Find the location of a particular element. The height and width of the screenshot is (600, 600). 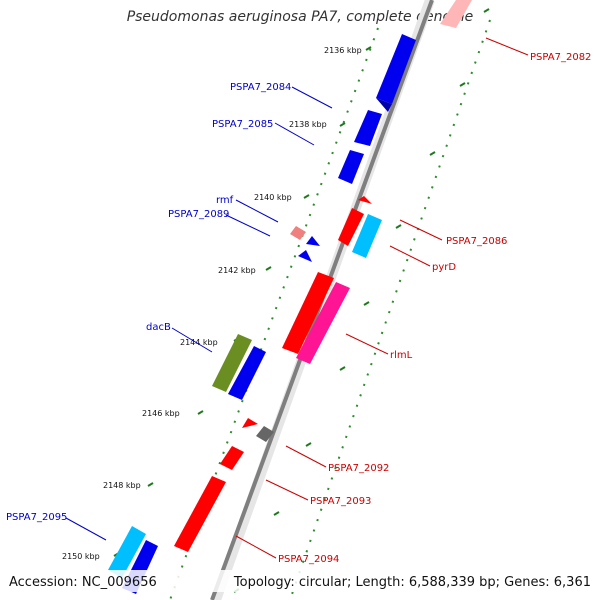

gene-pseudo-rmf is located at coordinates (298, 233).